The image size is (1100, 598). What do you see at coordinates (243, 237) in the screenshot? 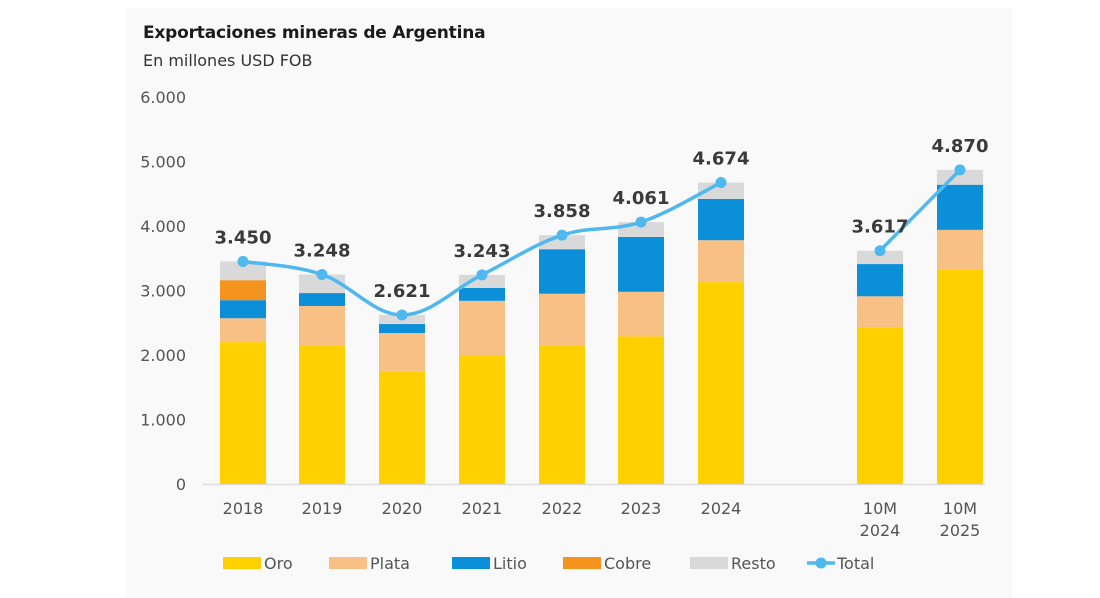
I see `total-data-label: 3.450` at bounding box center [243, 237].